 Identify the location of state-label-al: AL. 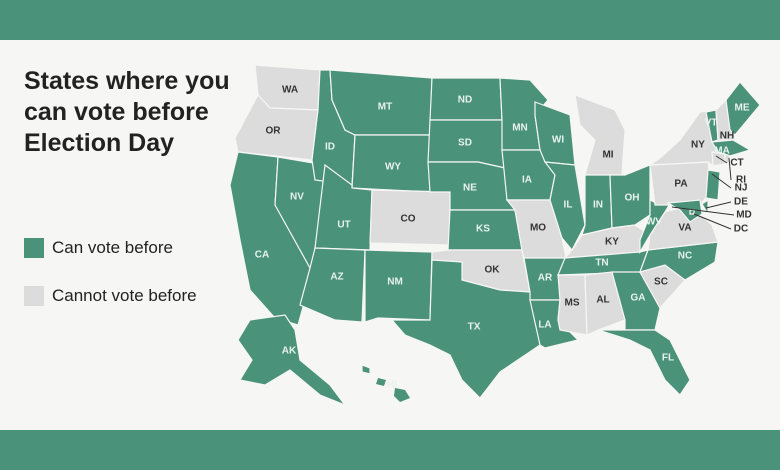
(602, 300).